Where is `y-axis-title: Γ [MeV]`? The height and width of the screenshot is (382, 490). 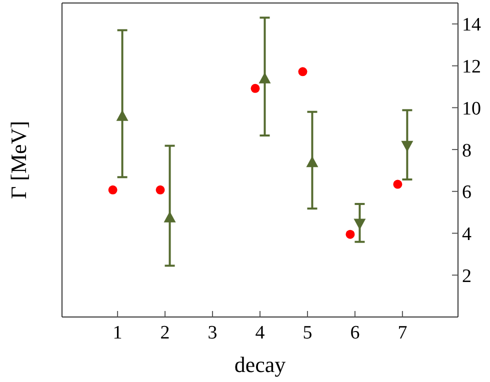
y-axis-title: Γ [MeV] is located at coordinates (18, 160).